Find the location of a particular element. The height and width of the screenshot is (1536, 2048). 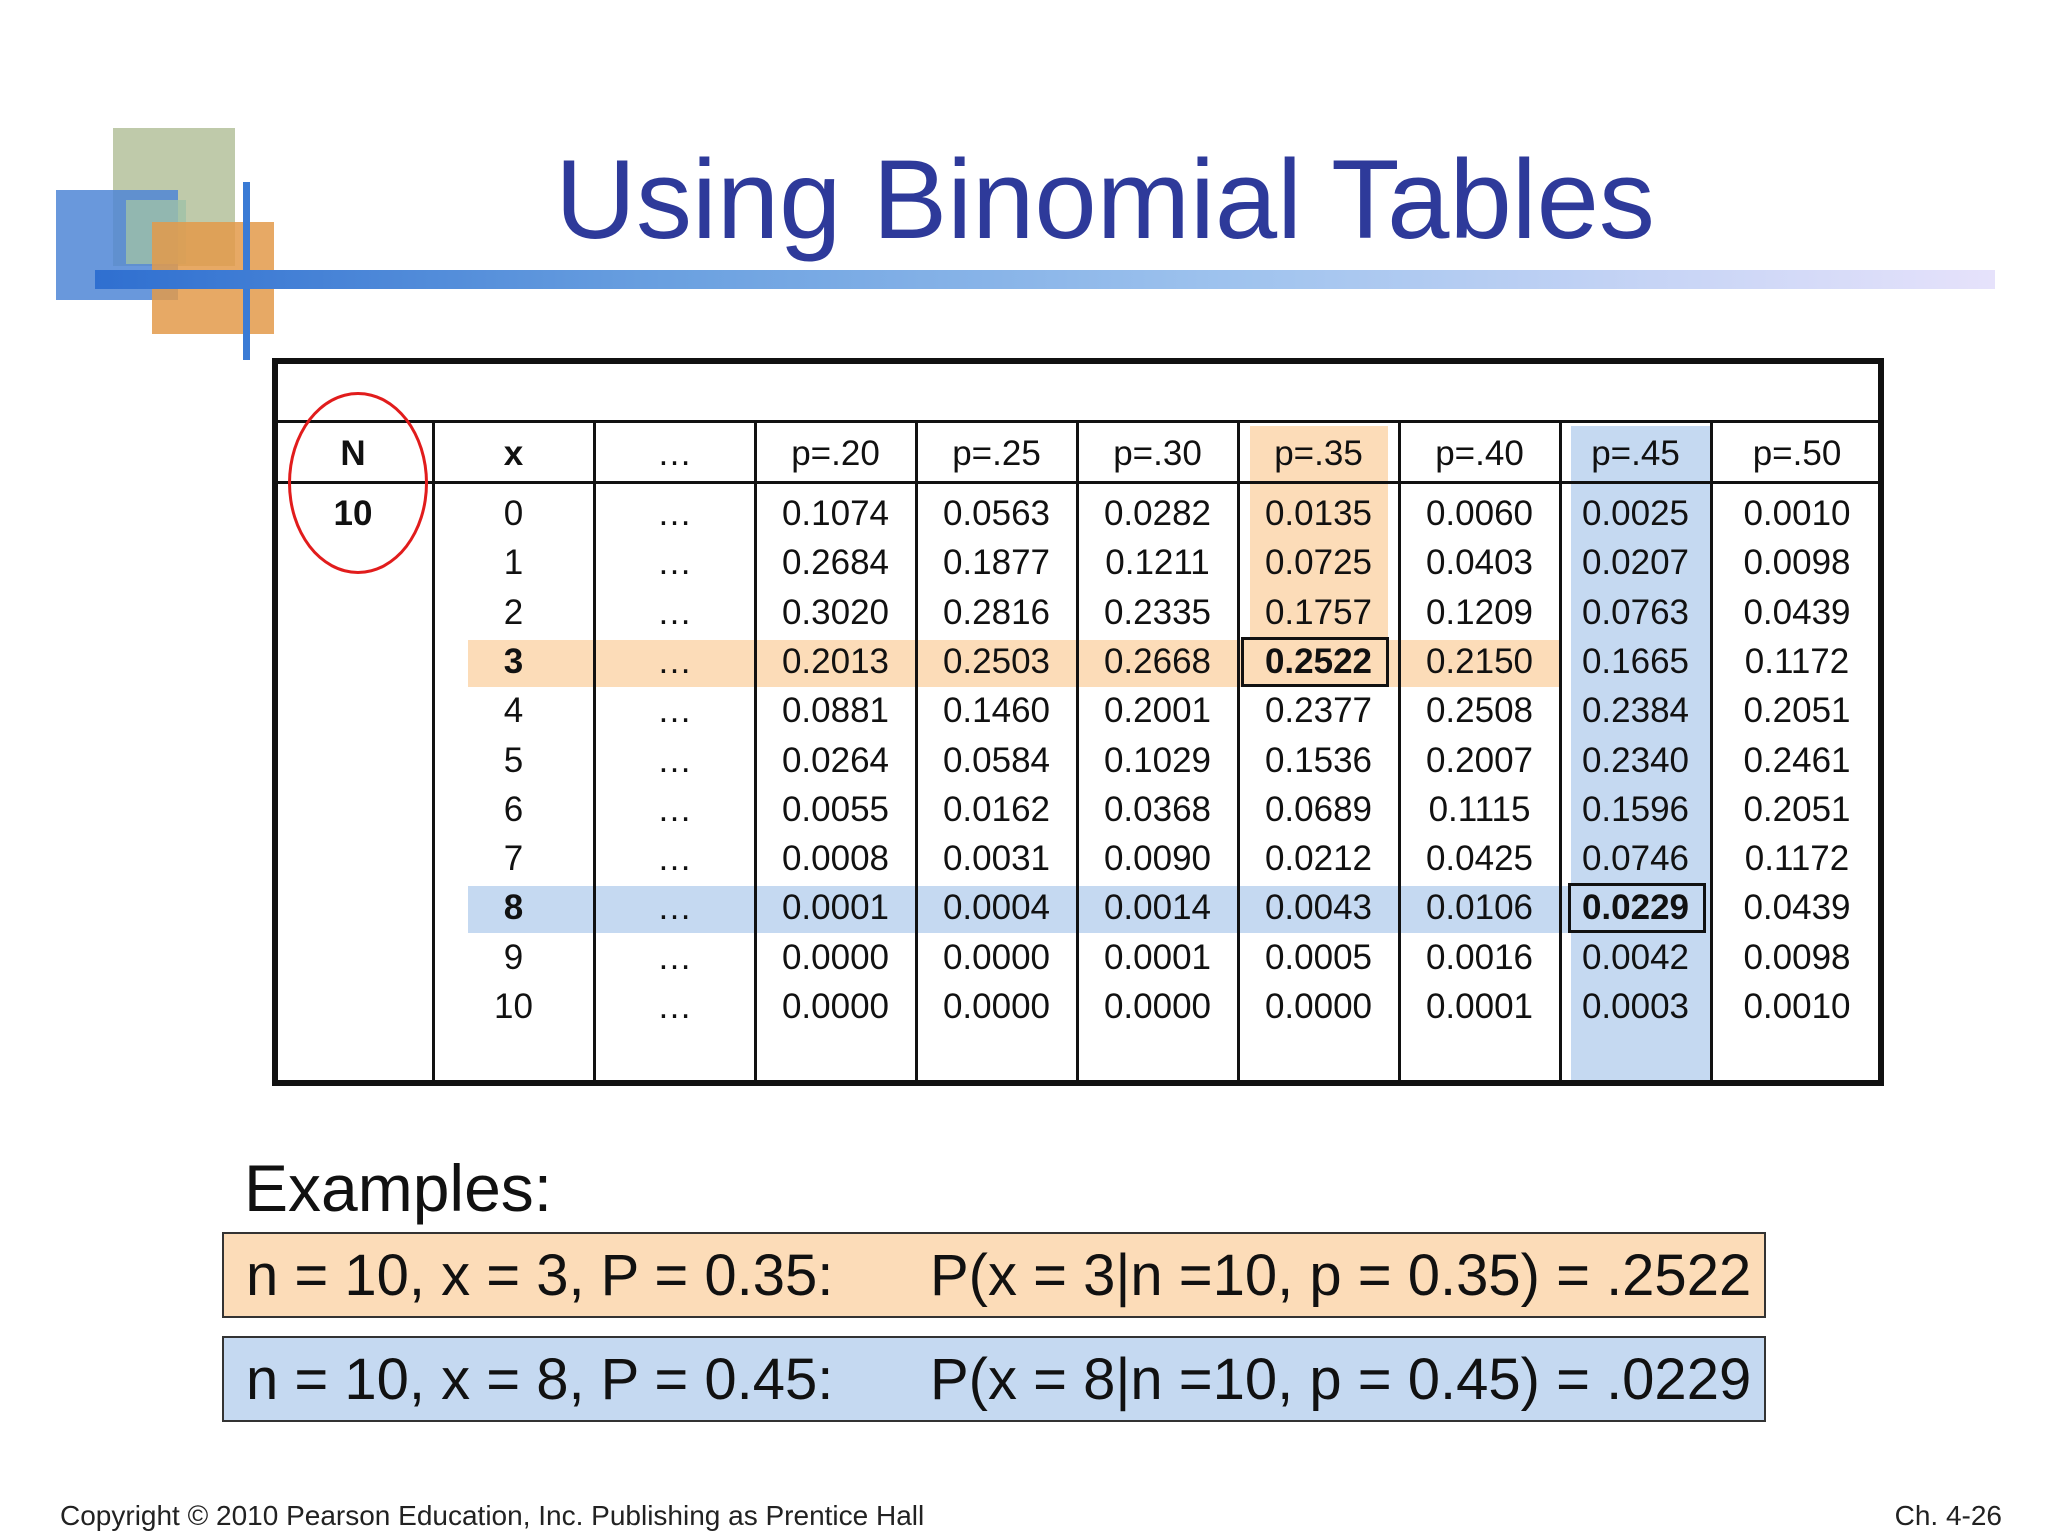

table-rule is located at coordinates (1078, 421).